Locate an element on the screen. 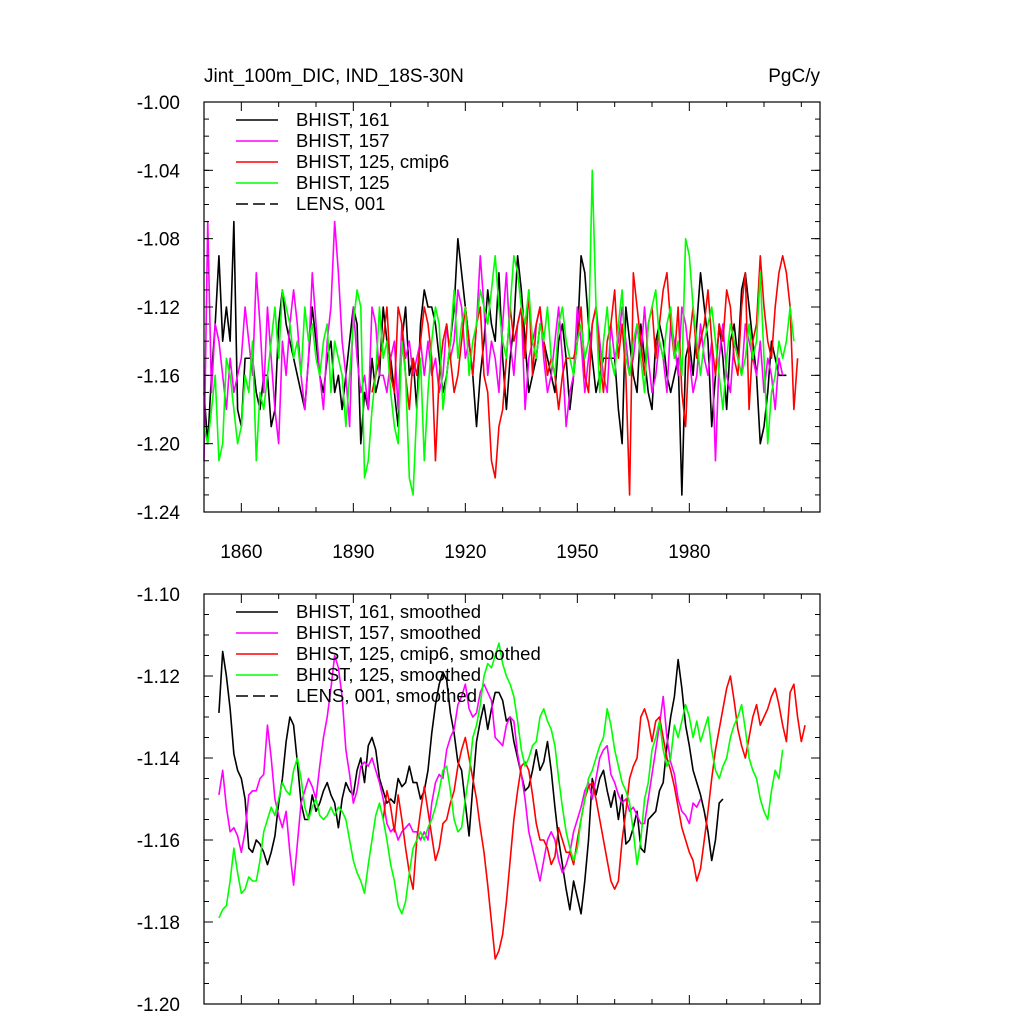  legend-label: BHIST, 157, smoothed is located at coordinates (388, 632).